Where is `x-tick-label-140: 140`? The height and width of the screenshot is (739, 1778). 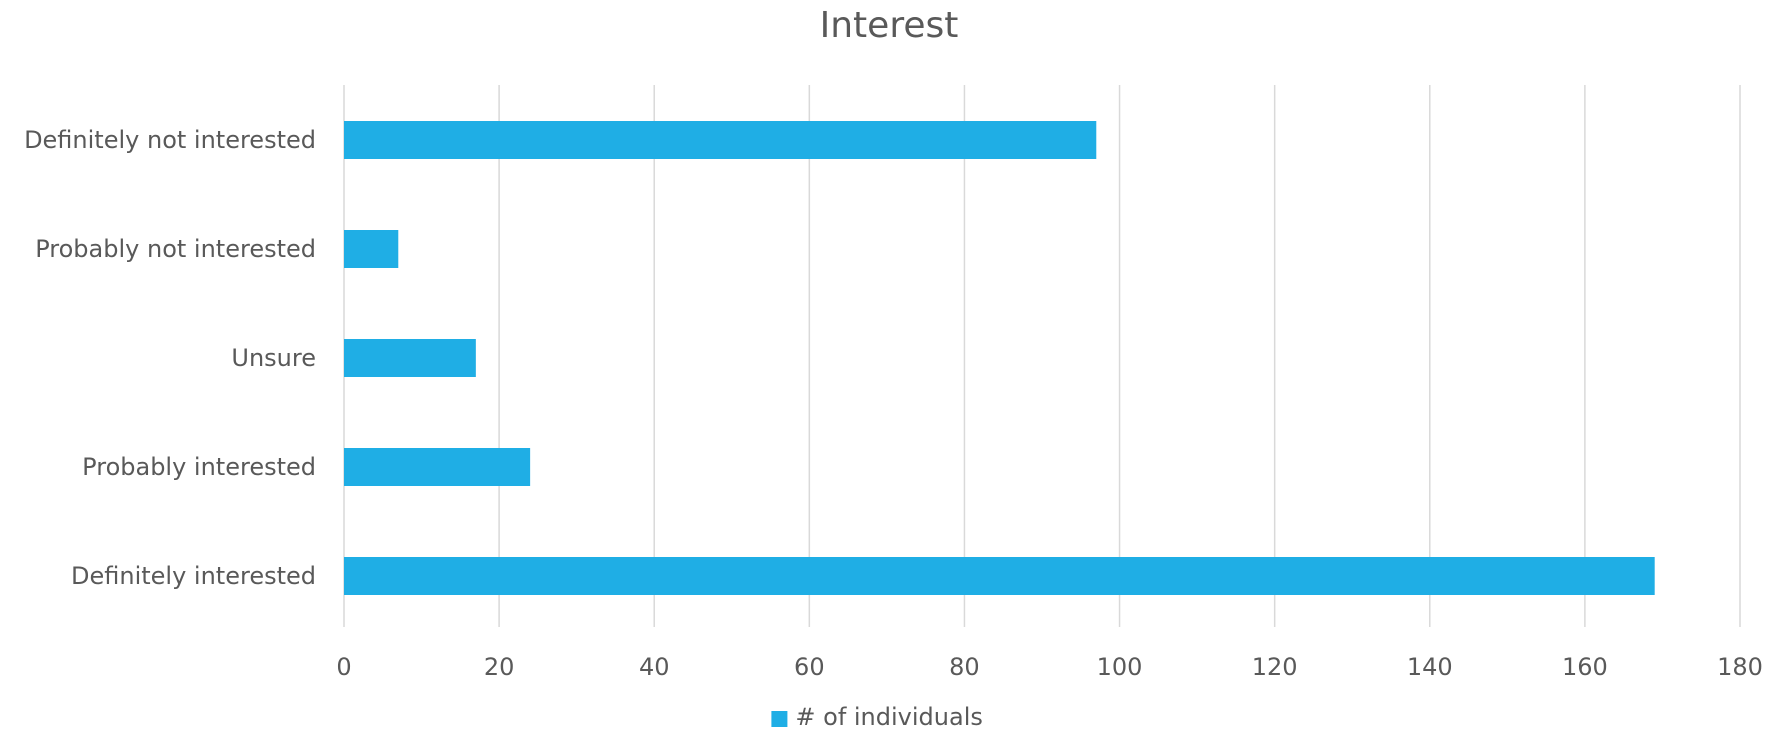
x-tick-label-140: 140 is located at coordinates (1430, 667).